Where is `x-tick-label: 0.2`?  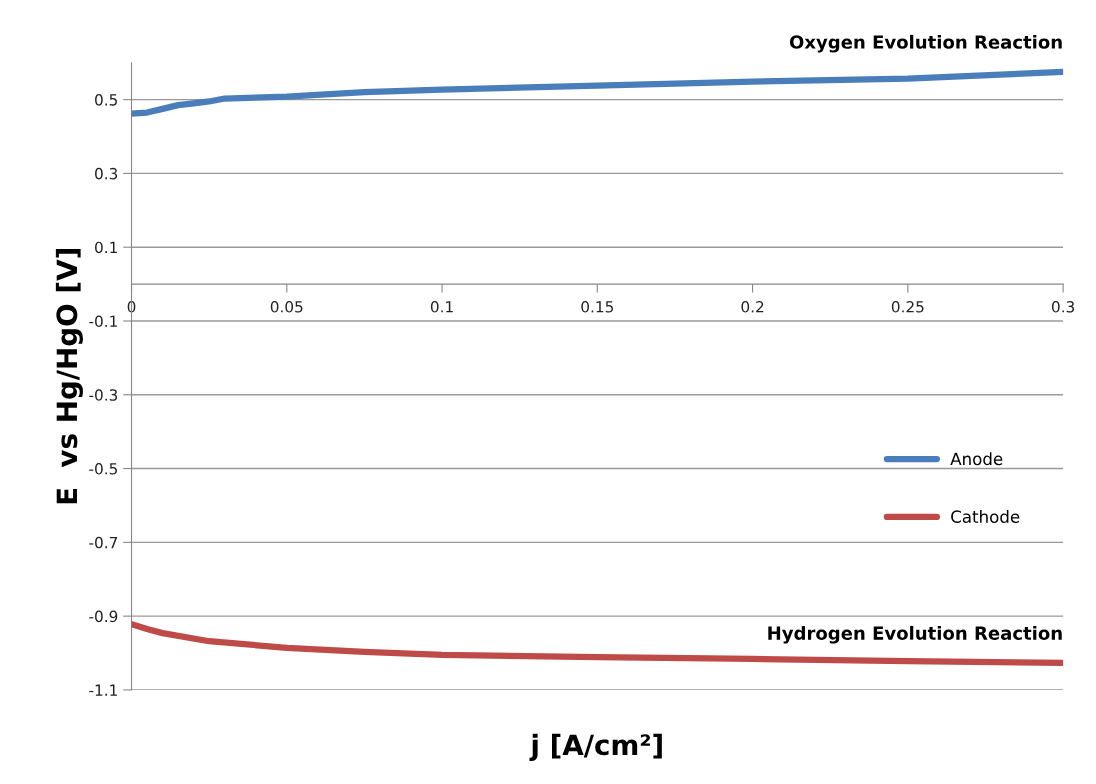
x-tick-label: 0.2 is located at coordinates (752, 307).